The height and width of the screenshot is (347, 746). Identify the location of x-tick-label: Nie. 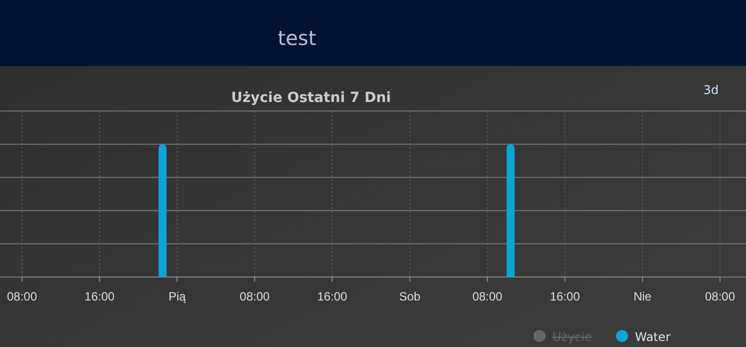
(642, 297).